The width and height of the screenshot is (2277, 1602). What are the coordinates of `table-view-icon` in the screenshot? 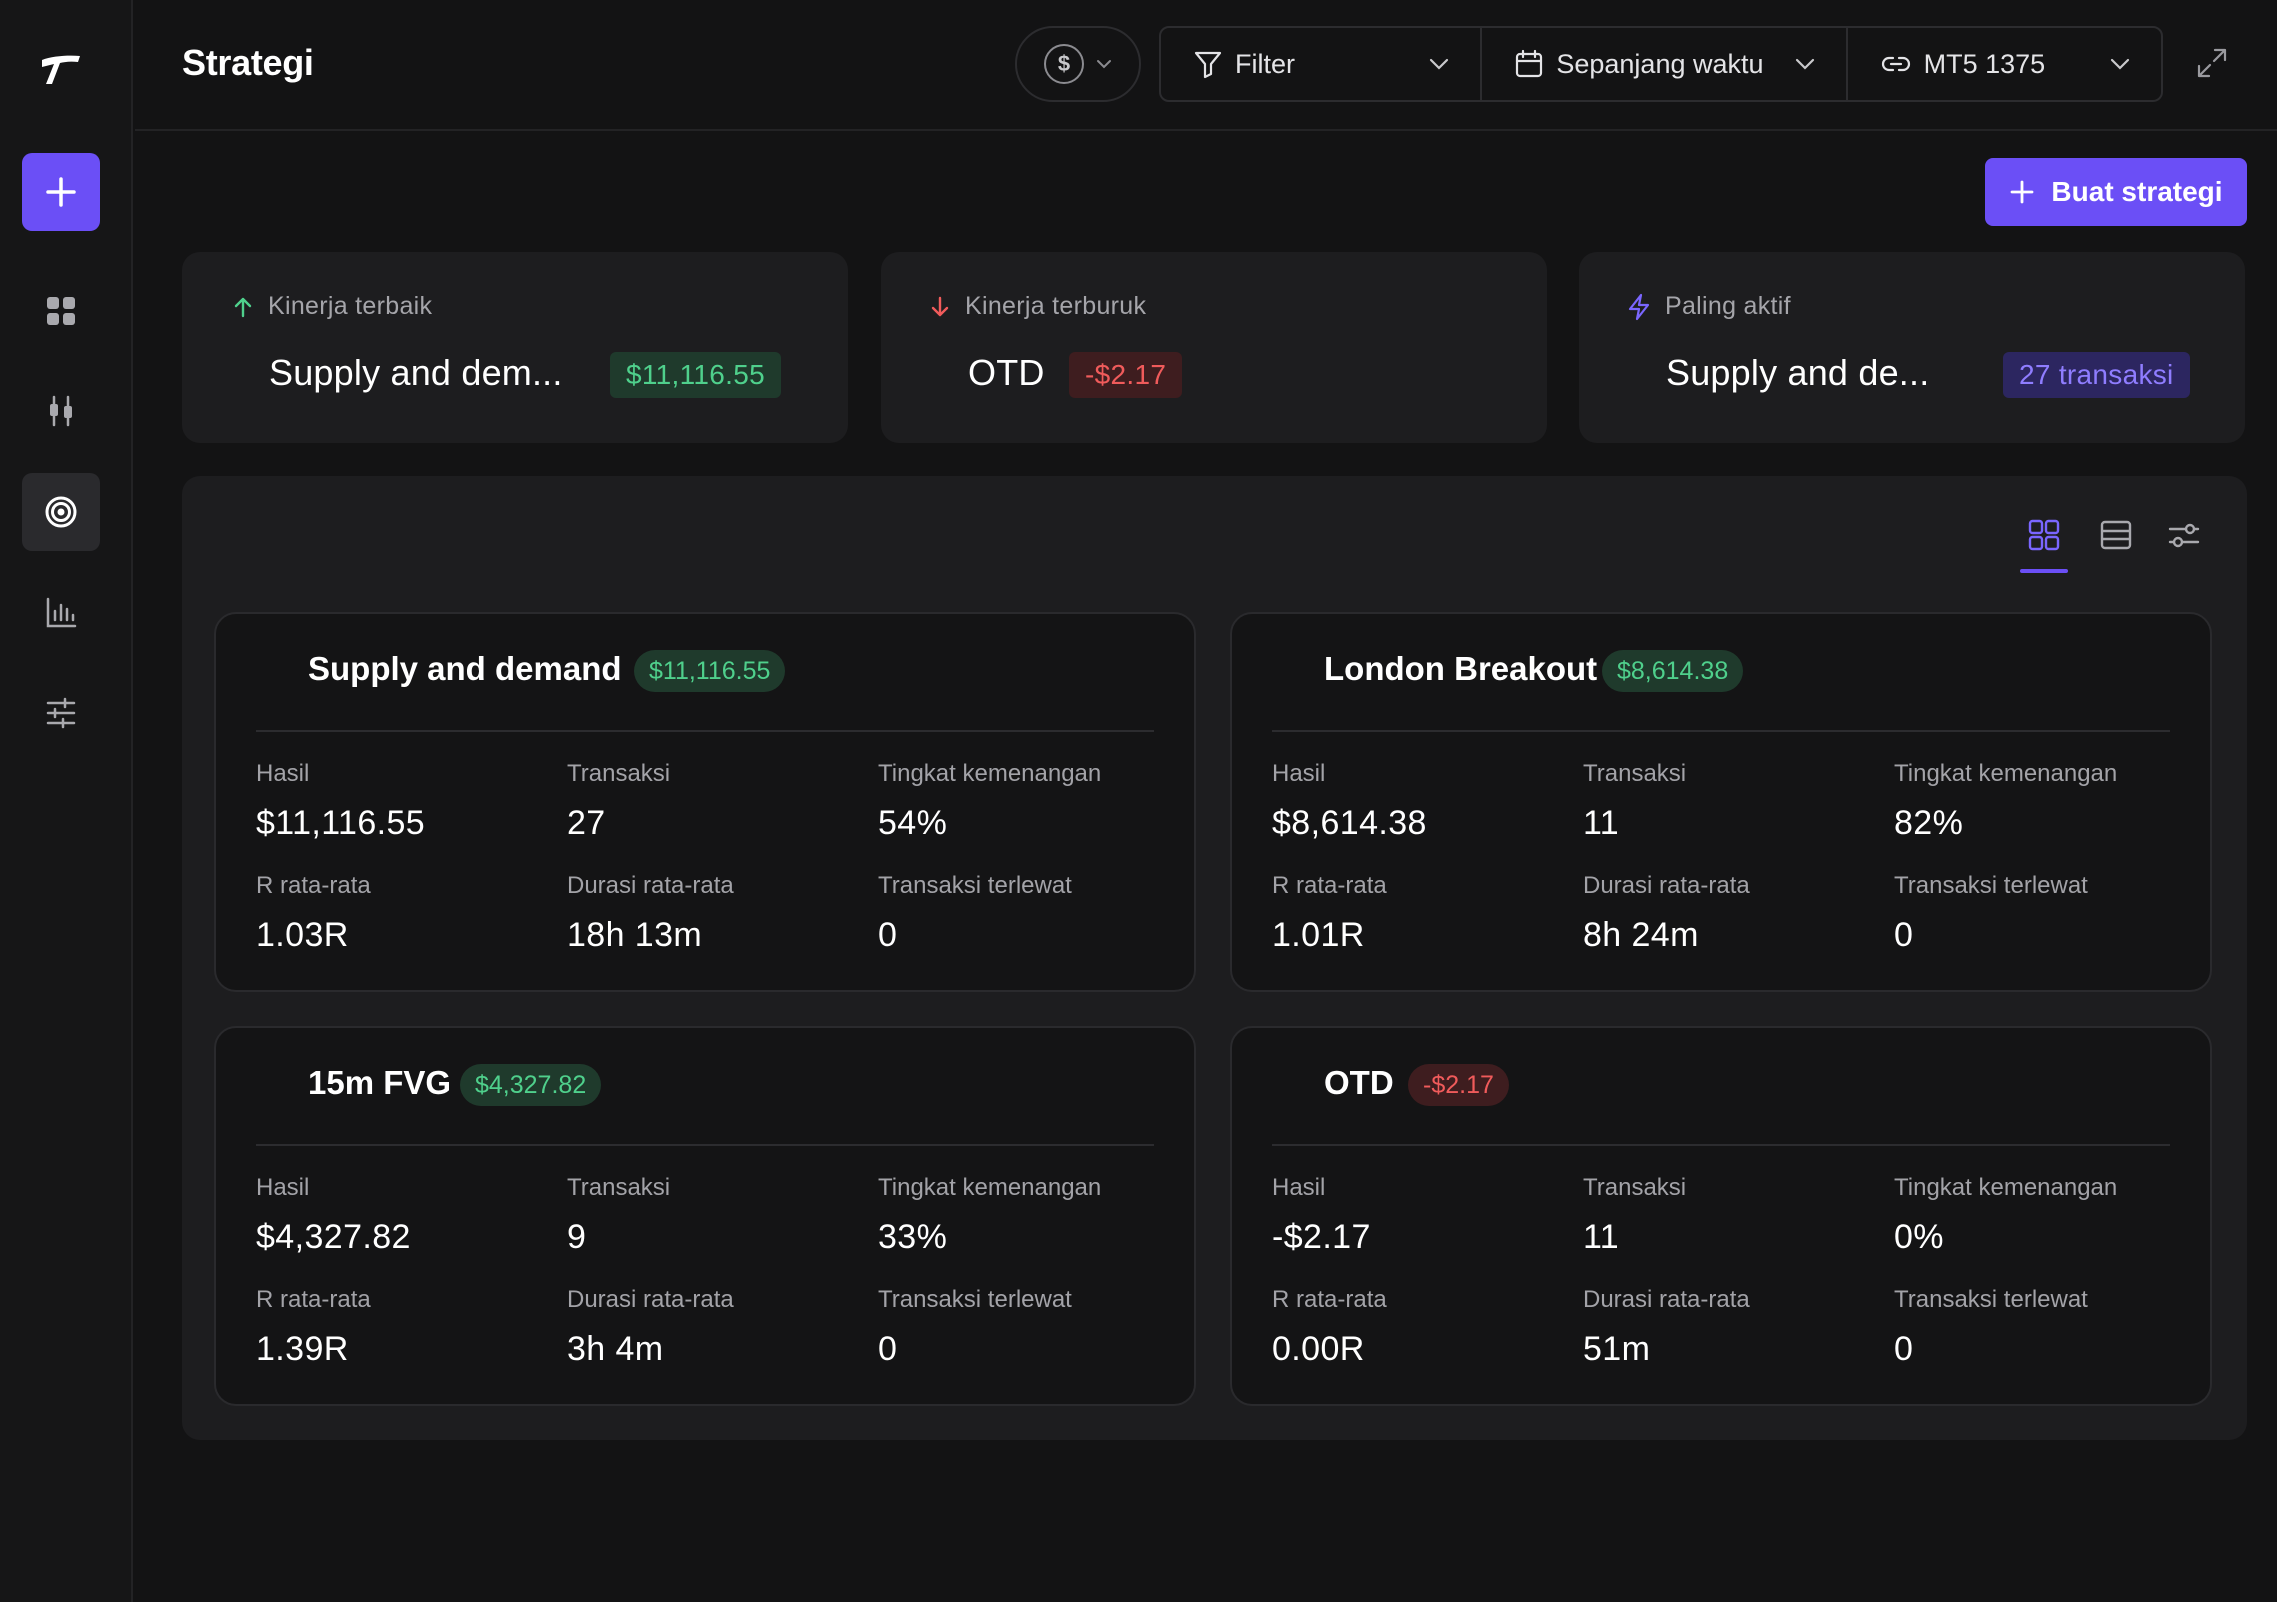 It's located at (2116, 535).